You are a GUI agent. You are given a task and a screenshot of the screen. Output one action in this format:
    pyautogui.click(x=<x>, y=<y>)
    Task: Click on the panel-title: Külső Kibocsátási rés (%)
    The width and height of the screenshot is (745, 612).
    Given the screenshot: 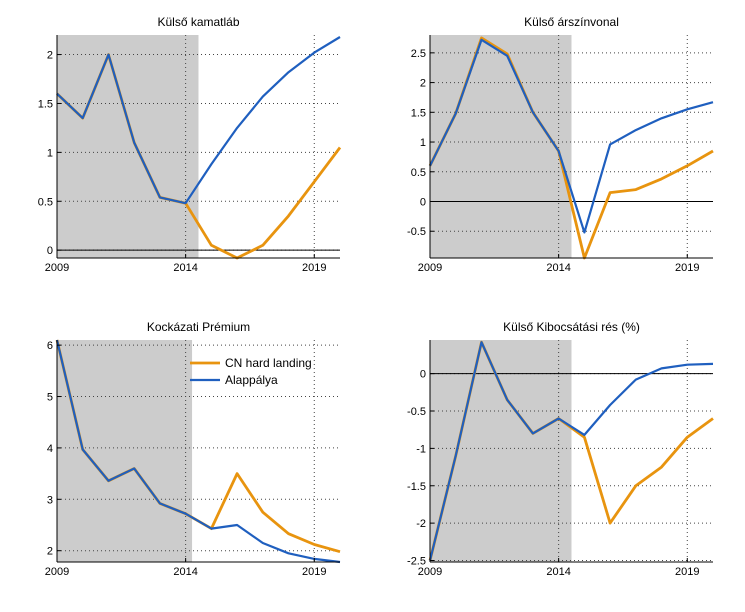 What is the action you would take?
    pyautogui.click(x=571, y=327)
    